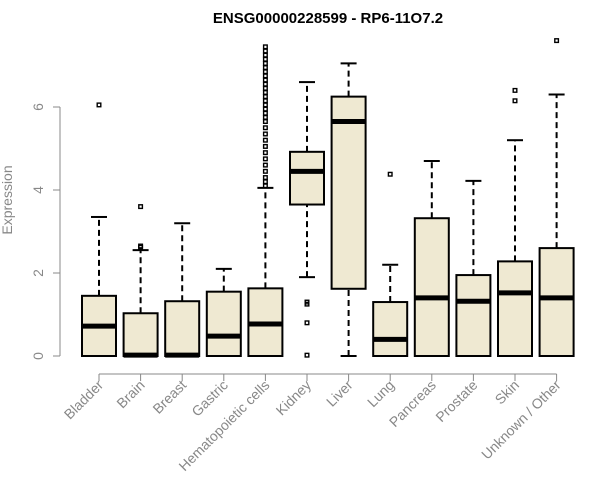 This screenshot has height=500, width=600. I want to click on box-prostate, so click(473, 268).